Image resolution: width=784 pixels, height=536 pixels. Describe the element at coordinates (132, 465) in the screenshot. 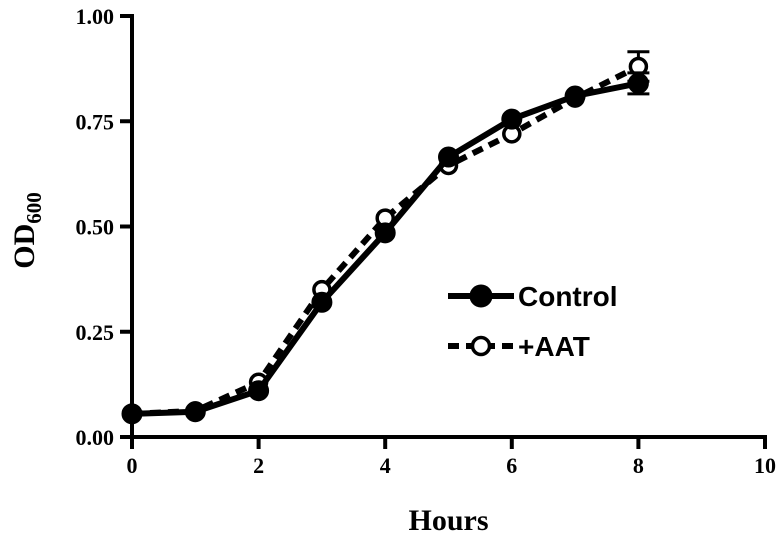

I see `x-tick-label: 0` at that location.